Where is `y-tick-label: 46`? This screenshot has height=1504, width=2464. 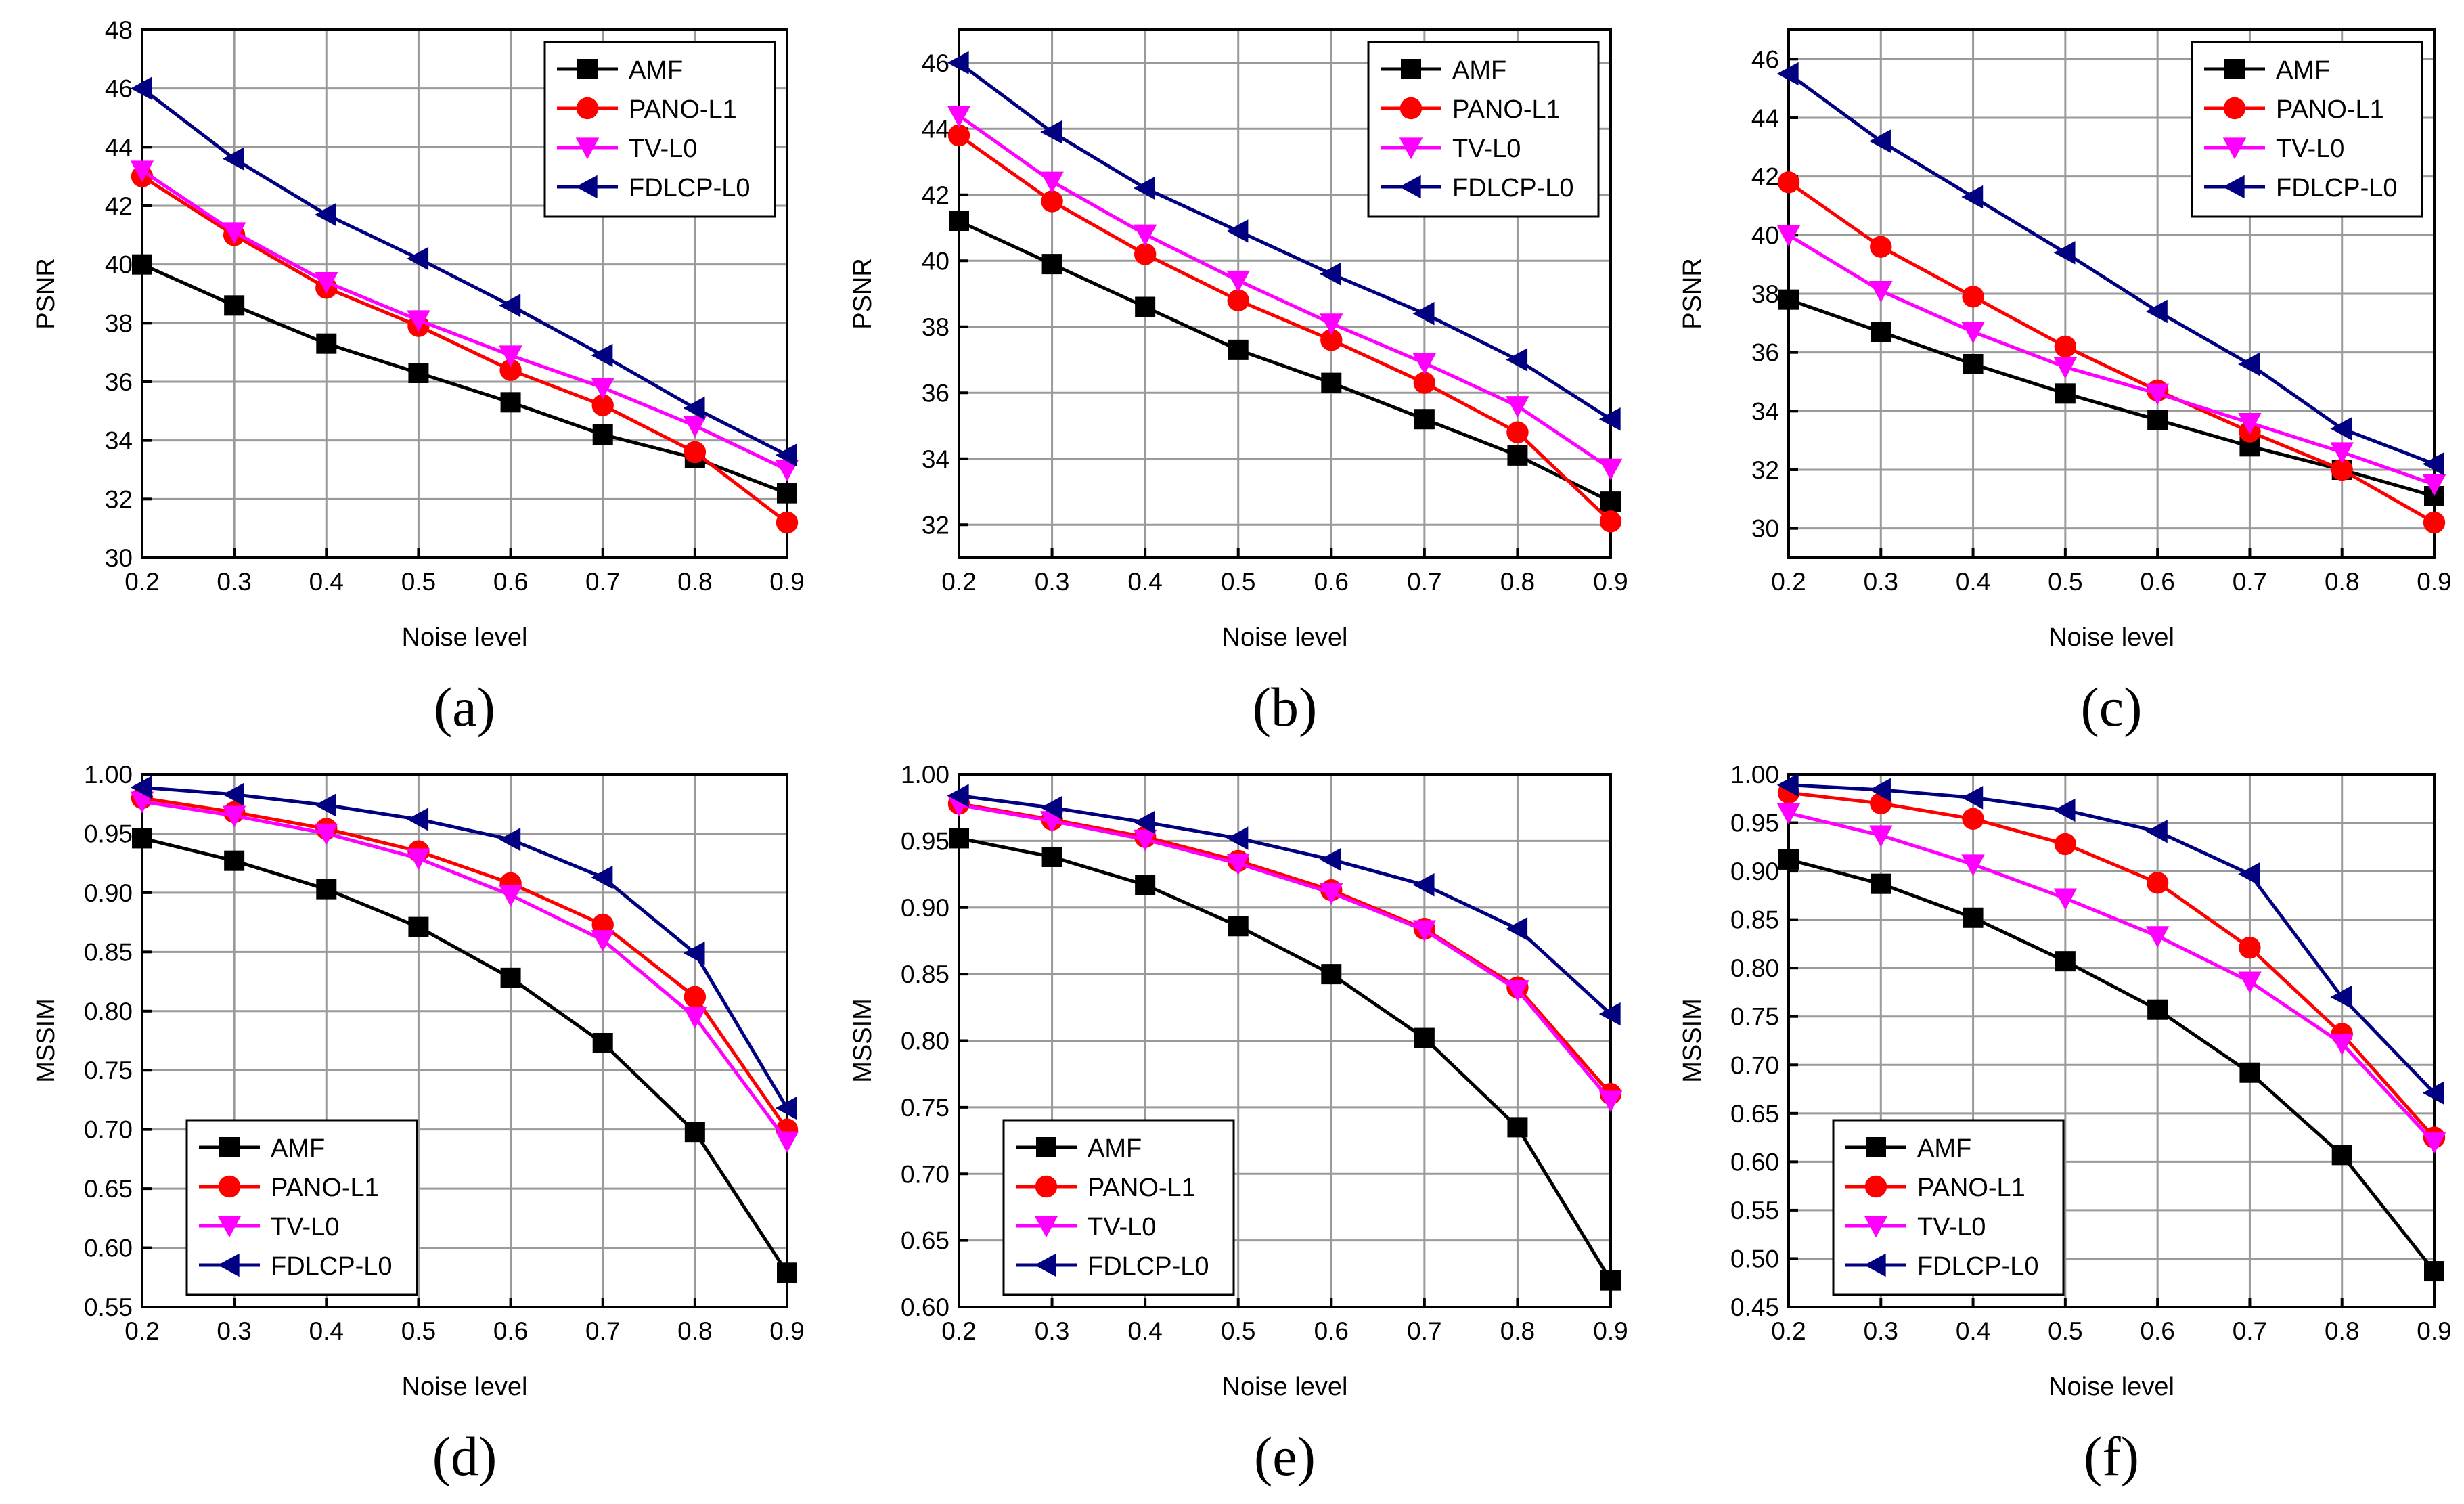
y-tick-label: 46 is located at coordinates (1765, 59).